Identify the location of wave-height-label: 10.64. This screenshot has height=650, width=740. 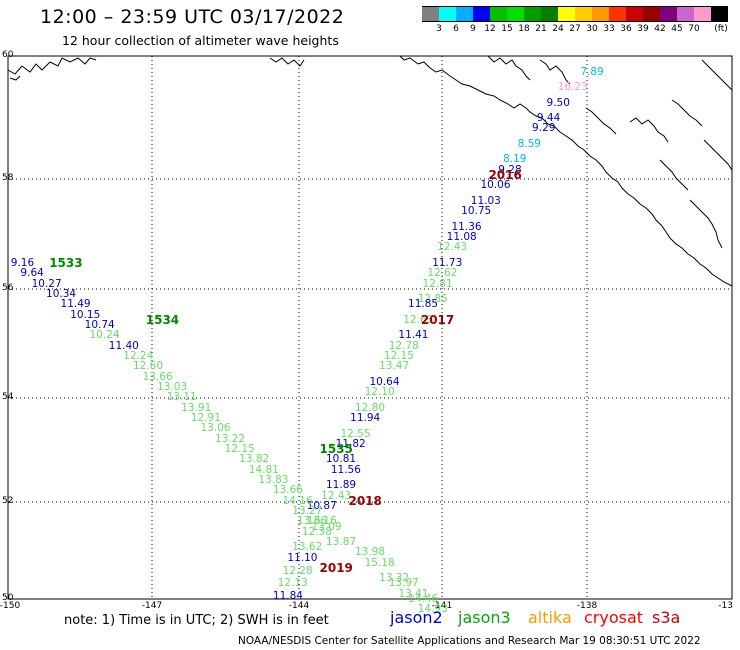
(384, 381).